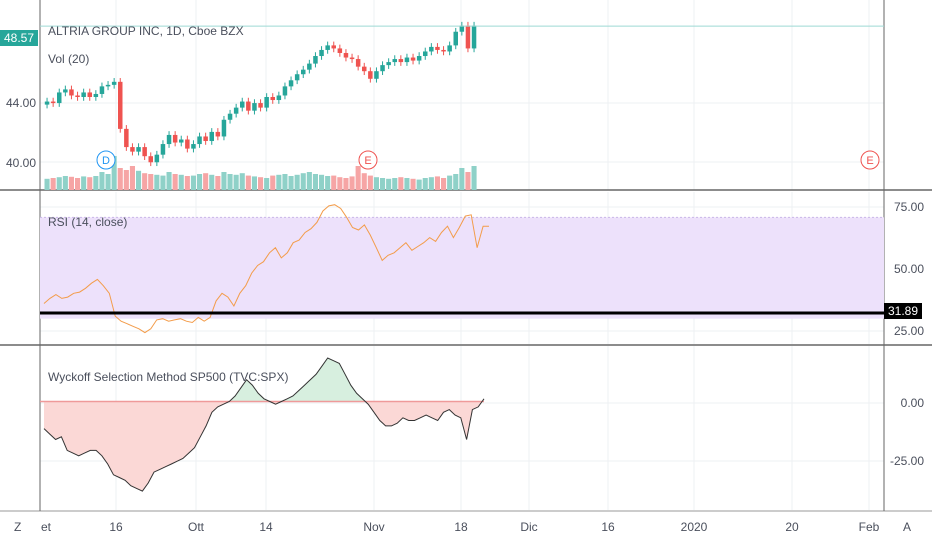 The image size is (932, 550). Describe the element at coordinates (19, 38) in the screenshot. I see `last-price-label: 48.57` at that location.